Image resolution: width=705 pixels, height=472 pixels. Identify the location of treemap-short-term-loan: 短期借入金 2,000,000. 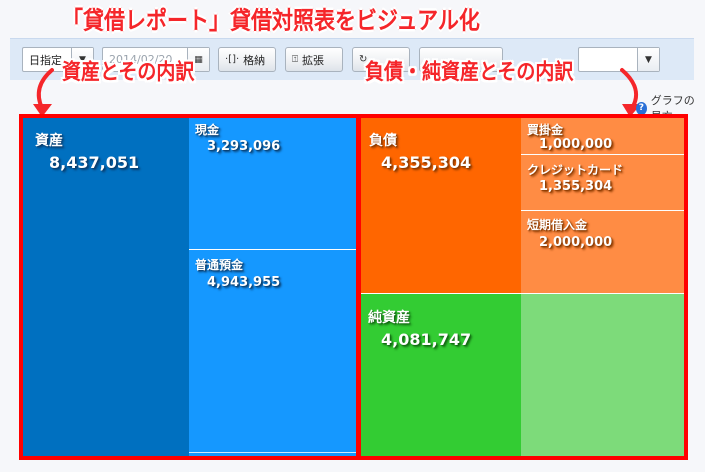
(602, 252).